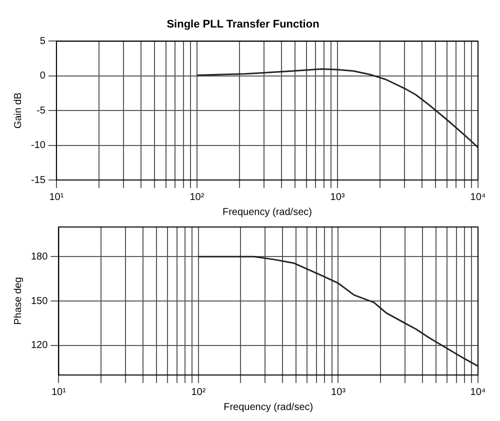 The height and width of the screenshot is (421, 500). Describe the element at coordinates (39, 256) in the screenshot. I see `y-tick-label: 180` at that location.